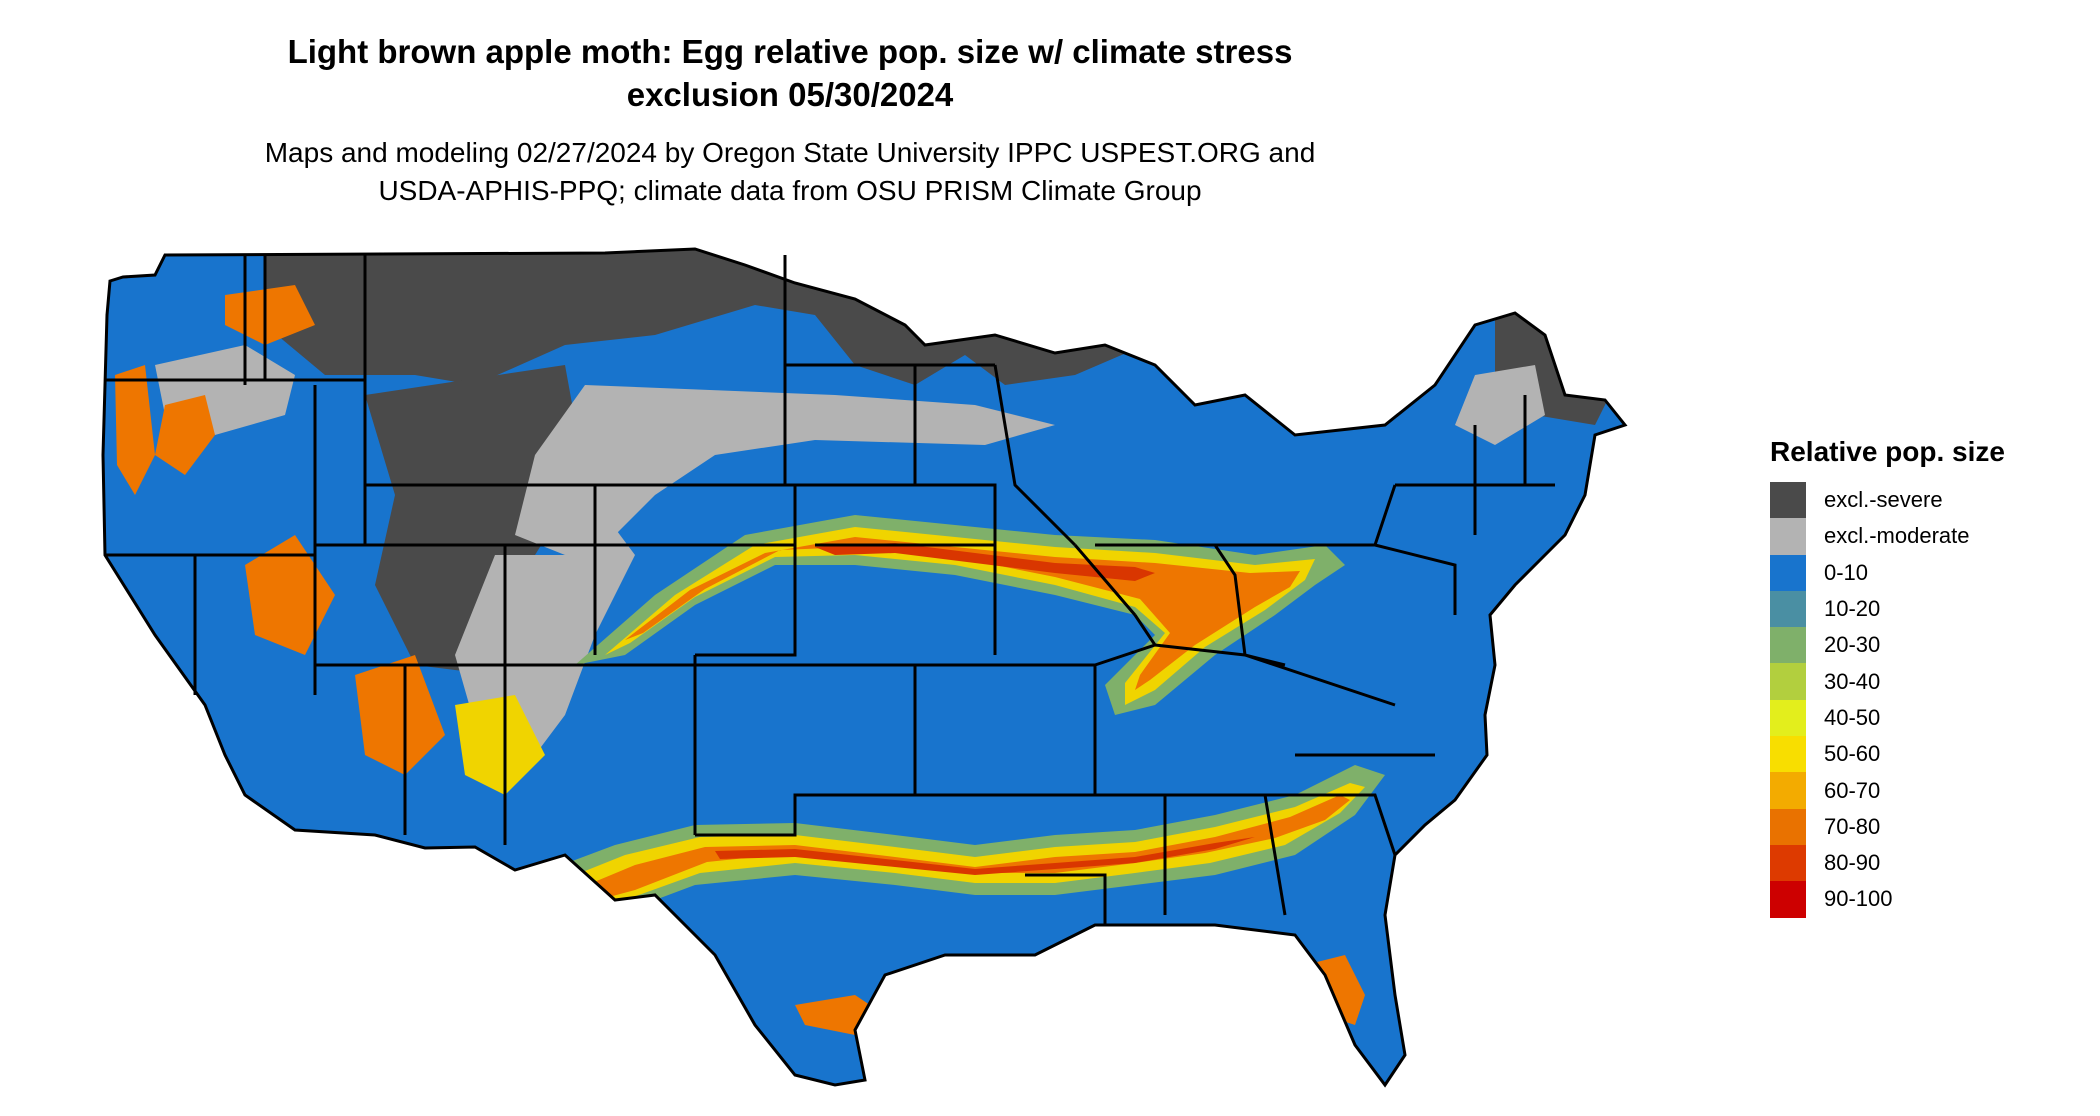 The height and width of the screenshot is (1116, 2100). What do you see at coordinates (1852, 645) in the screenshot?
I see `legend-label: 20-30` at bounding box center [1852, 645].